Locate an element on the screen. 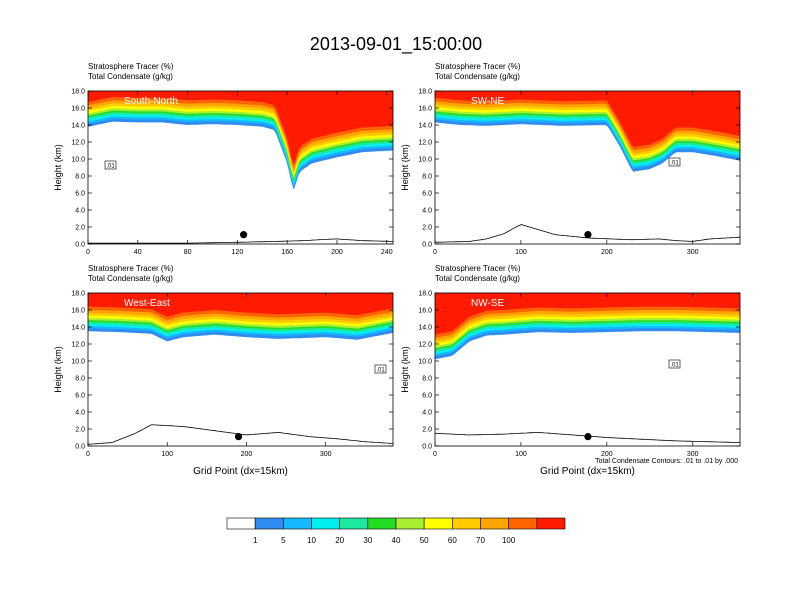  x-tick-label: 40 is located at coordinates (138, 252).